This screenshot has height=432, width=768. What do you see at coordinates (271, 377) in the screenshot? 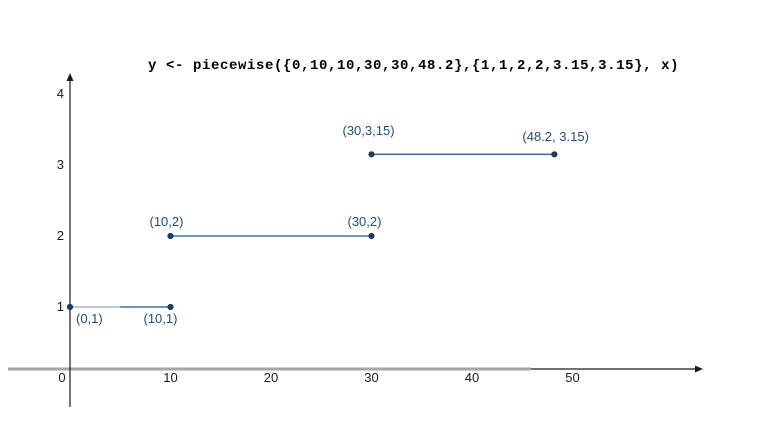
I see `x-tick-label-20: 20` at bounding box center [271, 377].